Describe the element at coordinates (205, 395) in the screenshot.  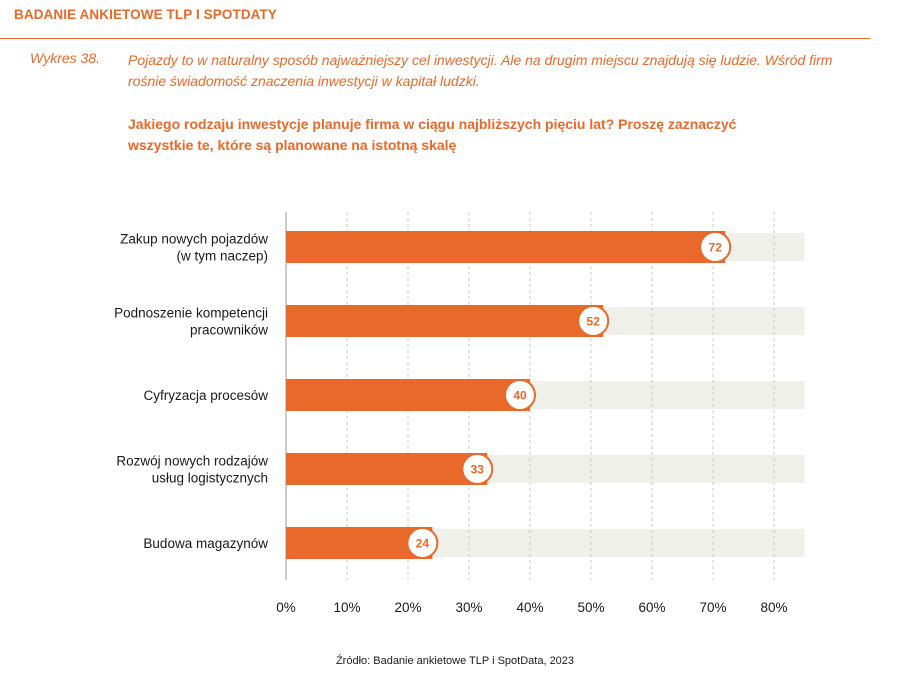
I see `category-label: Cyfryzacja procesów` at that location.